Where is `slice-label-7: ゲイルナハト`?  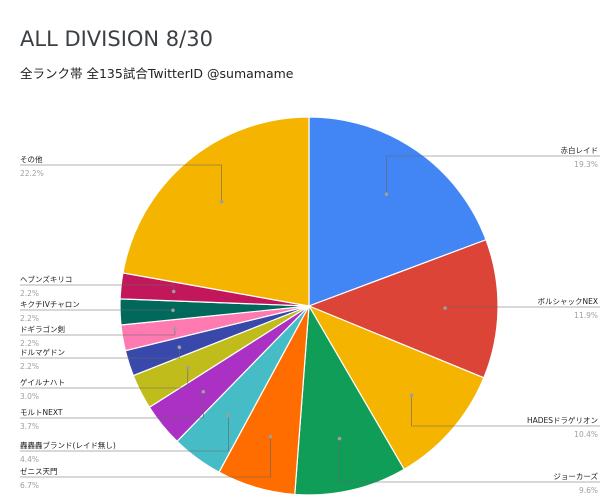
slice-label-7: ゲイルナハト is located at coordinates (42, 382).